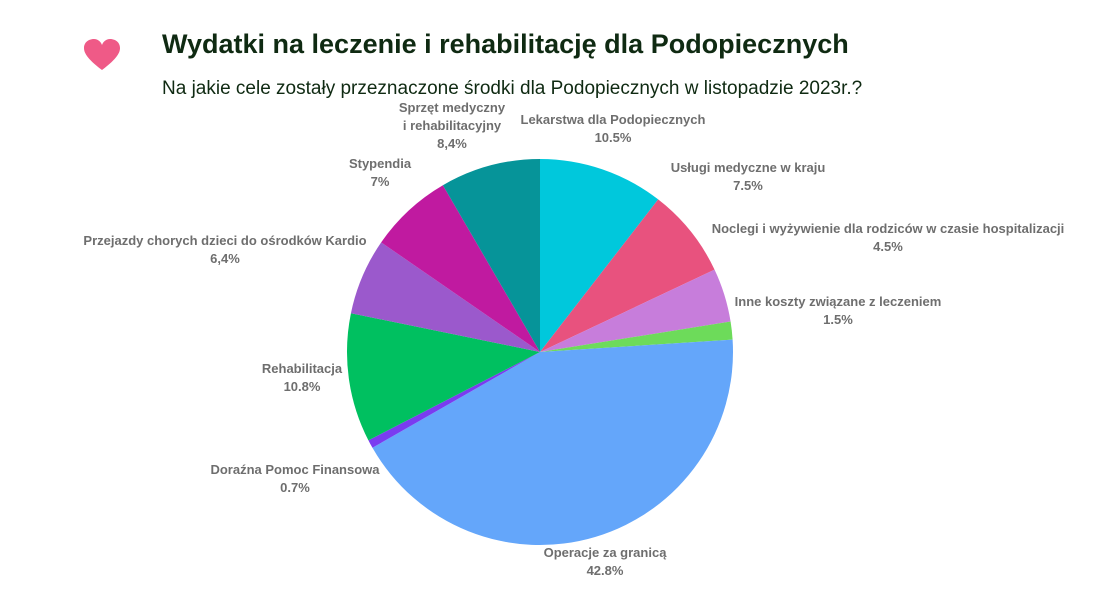 The width and height of the screenshot is (1097, 600). What do you see at coordinates (380, 181) in the screenshot?
I see `value-label: 7%` at bounding box center [380, 181].